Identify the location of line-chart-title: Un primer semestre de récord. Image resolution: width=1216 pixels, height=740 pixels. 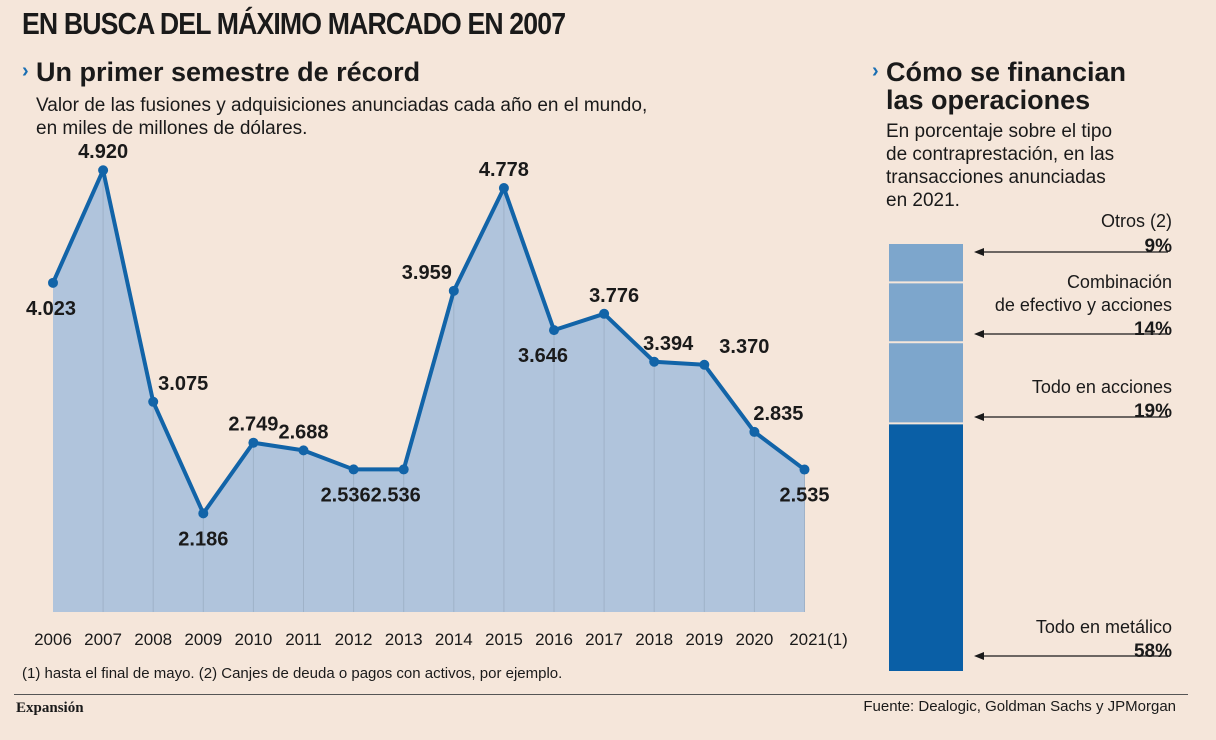
(228, 72).